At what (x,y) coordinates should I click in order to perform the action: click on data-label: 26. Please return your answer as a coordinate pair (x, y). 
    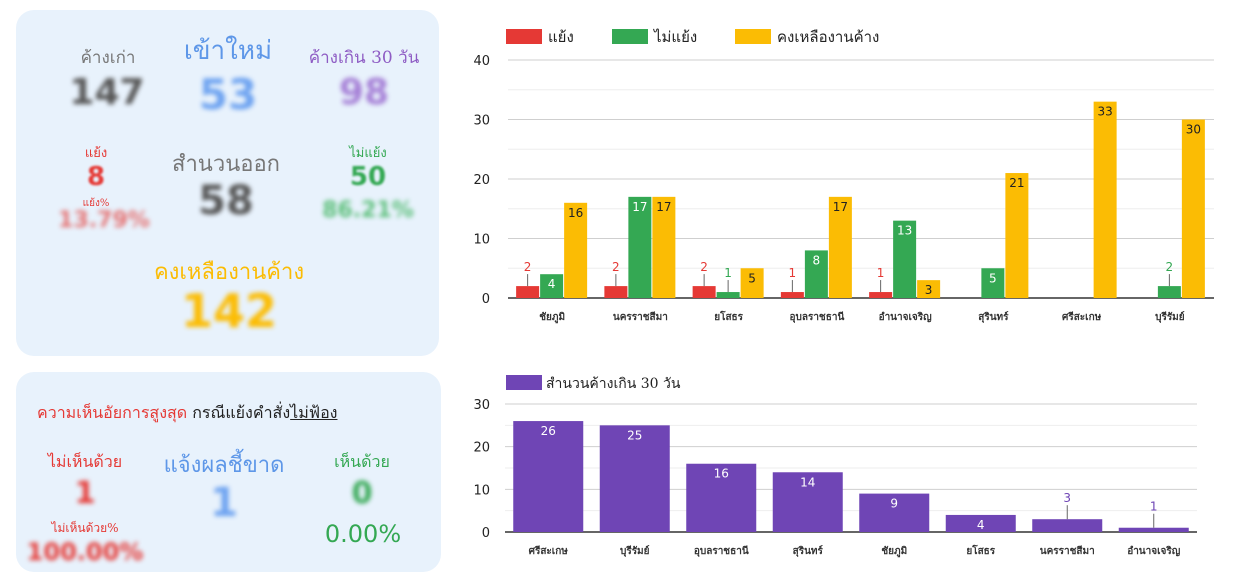
    Looking at the image, I should click on (548, 431).